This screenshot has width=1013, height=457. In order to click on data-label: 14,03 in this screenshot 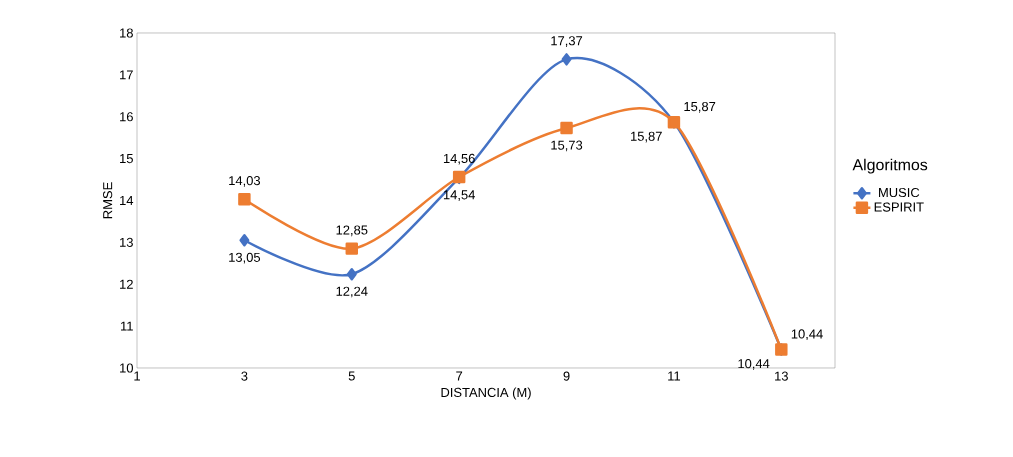, I will do `click(245, 181)`.